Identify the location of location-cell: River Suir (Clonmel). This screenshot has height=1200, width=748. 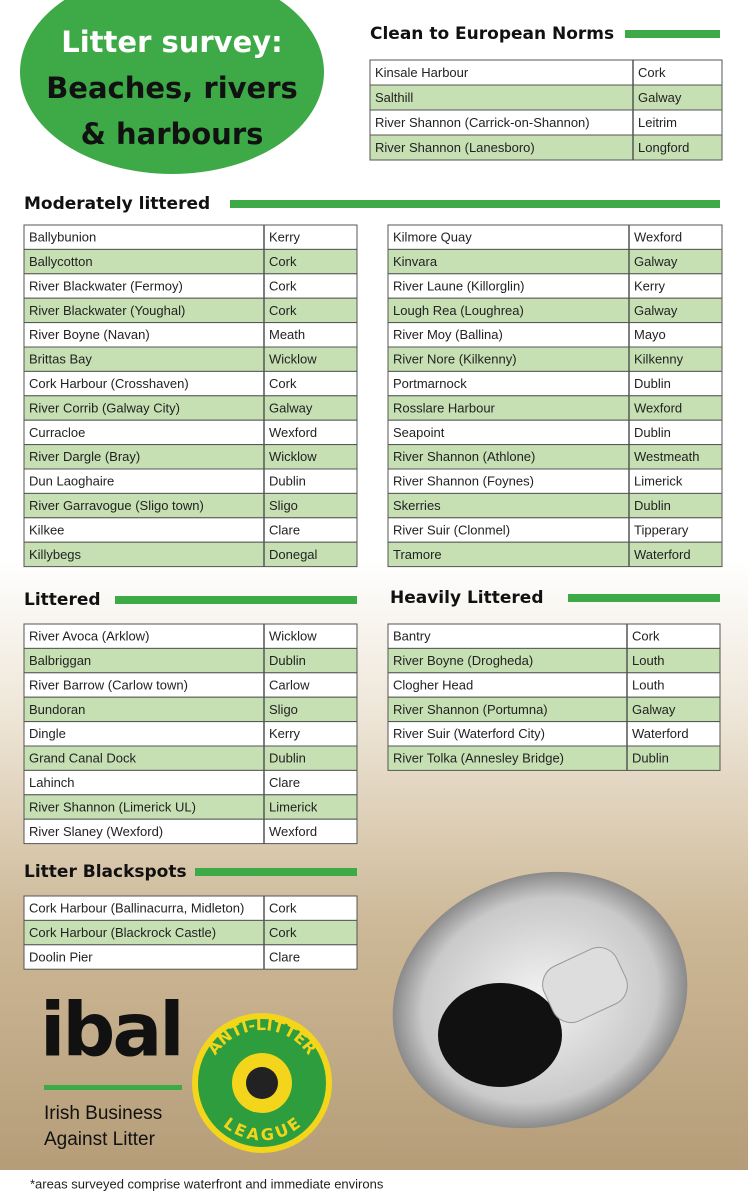
(451, 529).